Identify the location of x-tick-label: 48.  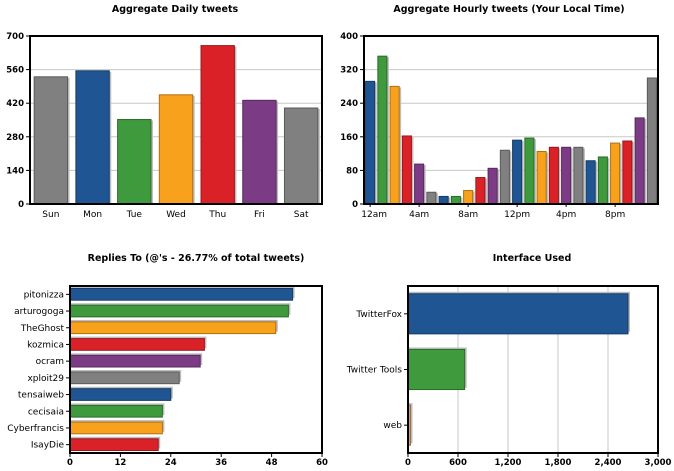
(272, 463).